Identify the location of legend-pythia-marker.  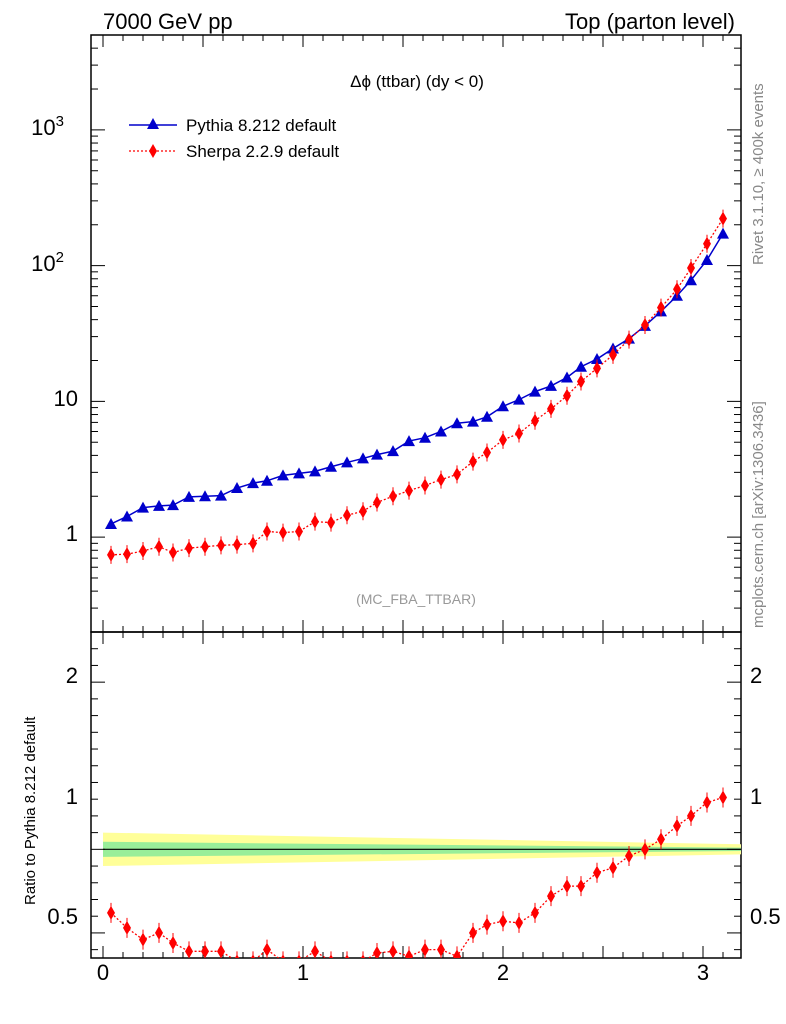
(153, 123).